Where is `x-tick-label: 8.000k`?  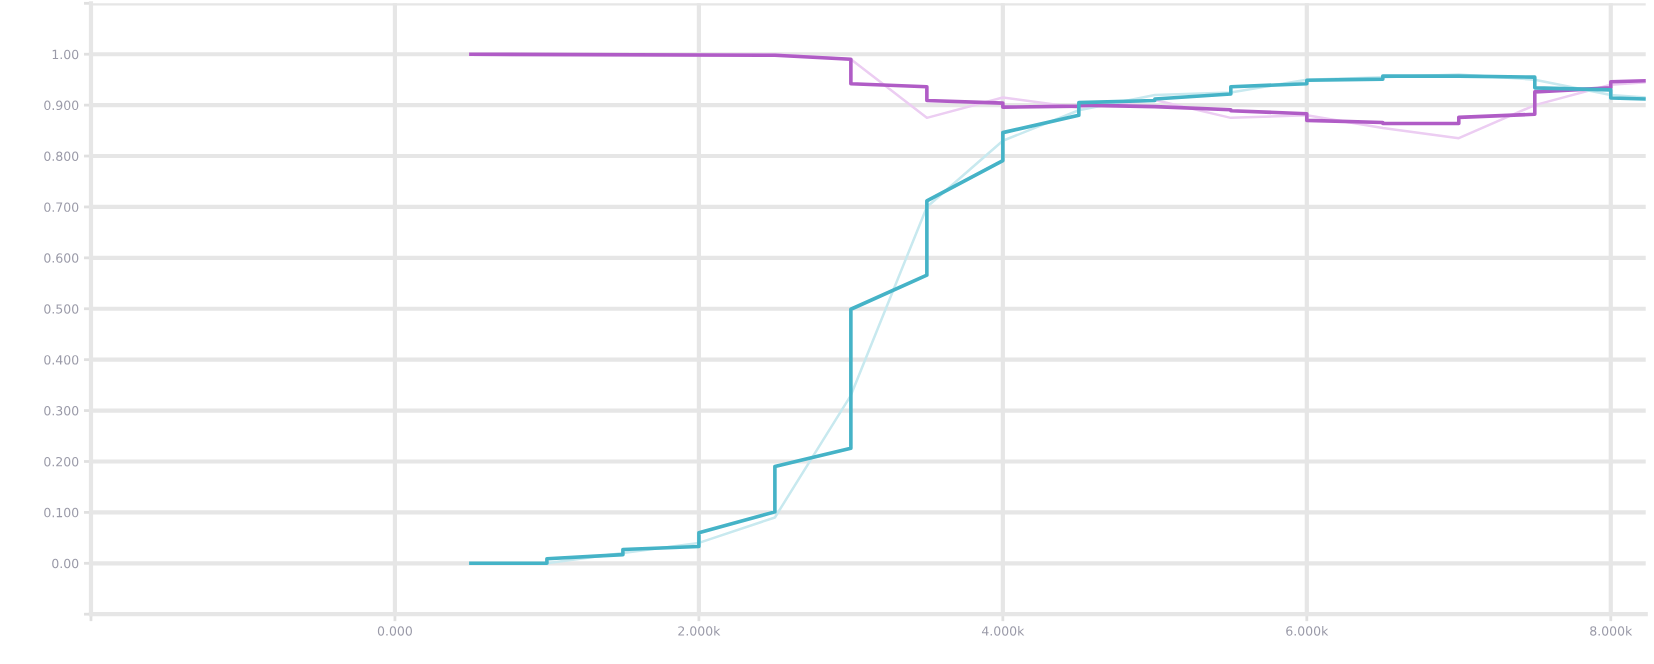
x-tick-label: 8.000k is located at coordinates (1611, 631).